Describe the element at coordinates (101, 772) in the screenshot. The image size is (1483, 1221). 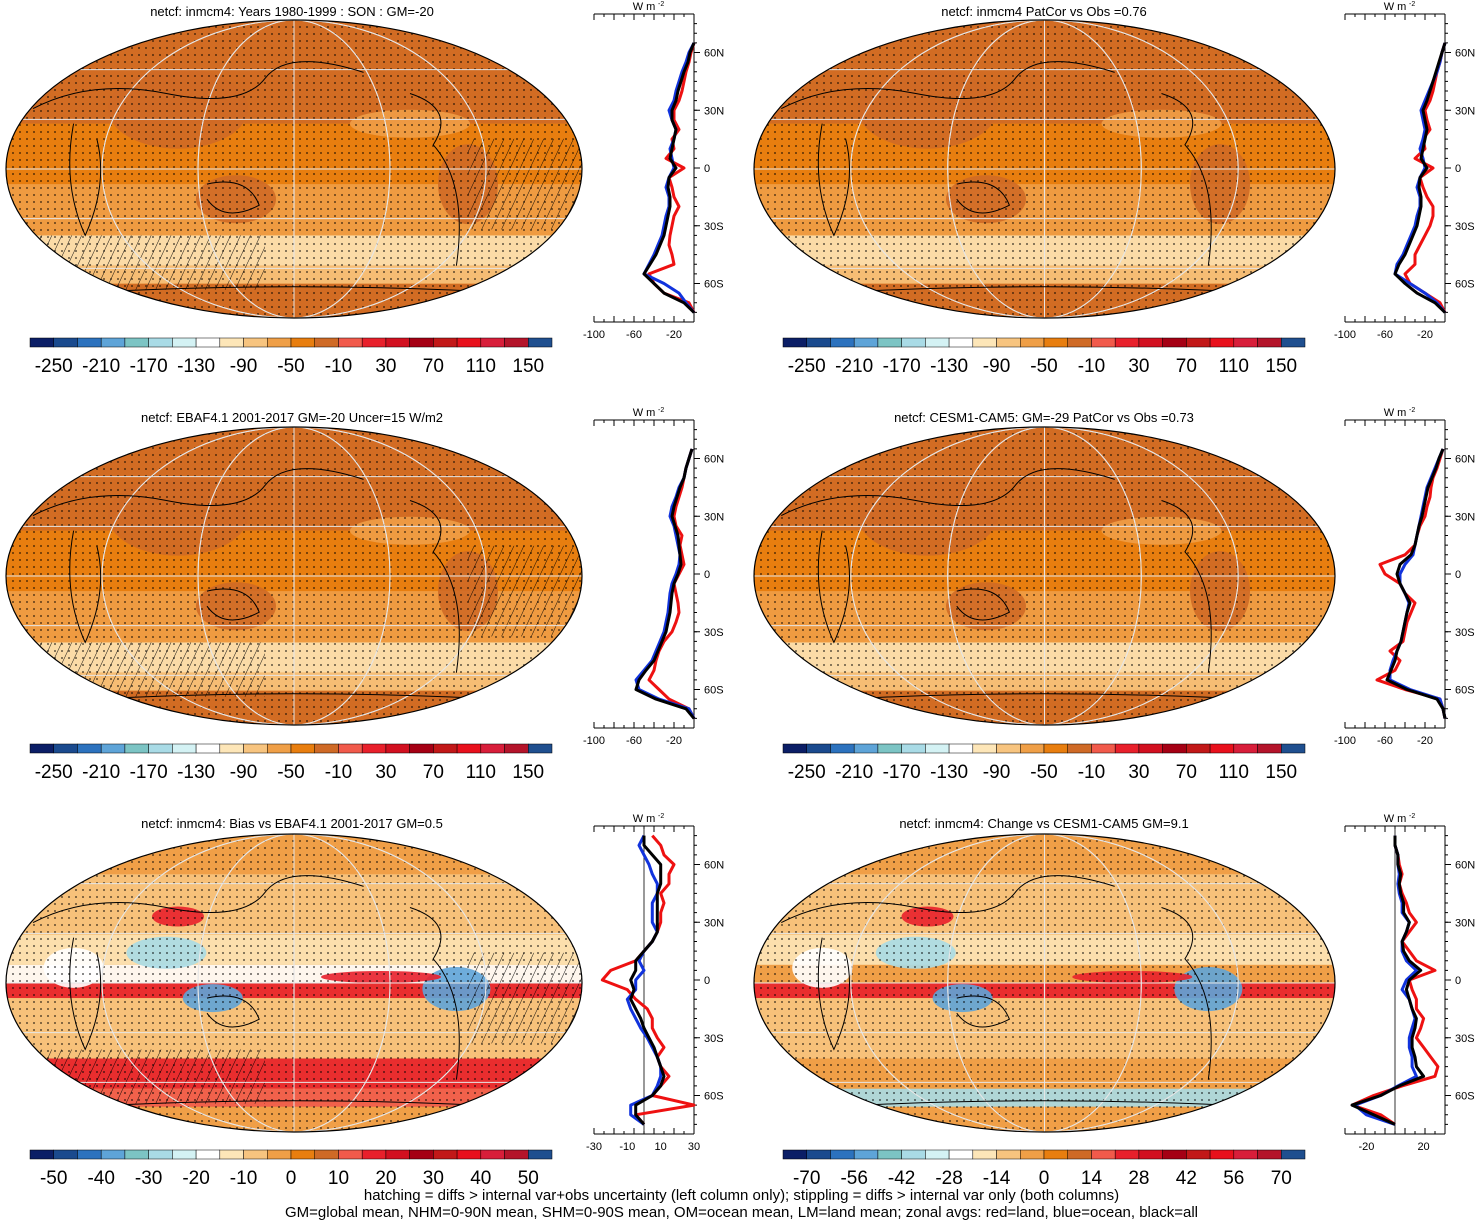
I see `colorbar-label: -210` at that location.